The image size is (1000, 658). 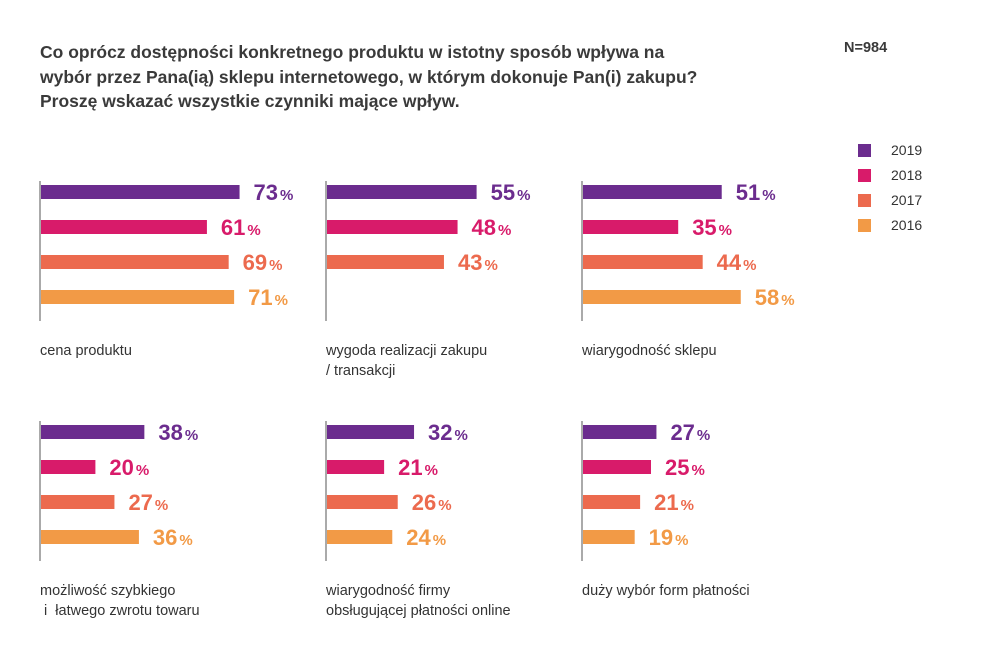 What do you see at coordinates (407, 361) in the screenshot?
I see `category-label: wygoda realizacji zakupu / transakcji` at bounding box center [407, 361].